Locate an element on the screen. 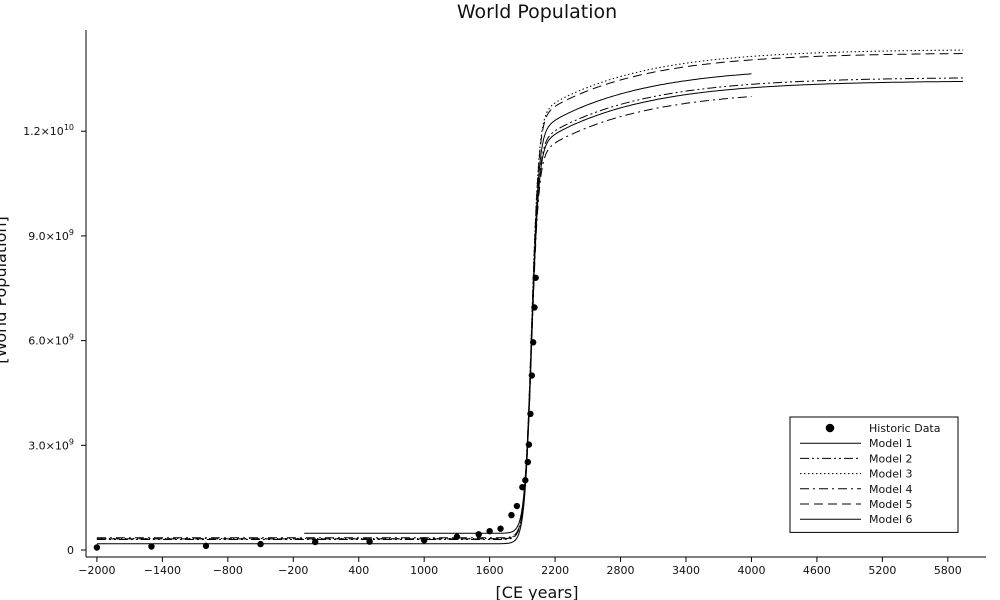 The image size is (1000, 600). x-tick-label: 3400 is located at coordinates (686, 570).